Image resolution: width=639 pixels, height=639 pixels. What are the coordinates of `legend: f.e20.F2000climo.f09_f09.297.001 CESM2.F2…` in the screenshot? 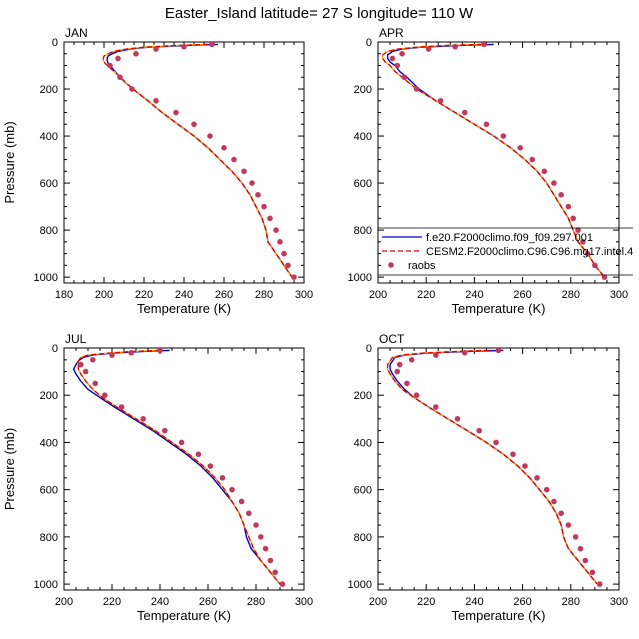 It's located at (505, 251).